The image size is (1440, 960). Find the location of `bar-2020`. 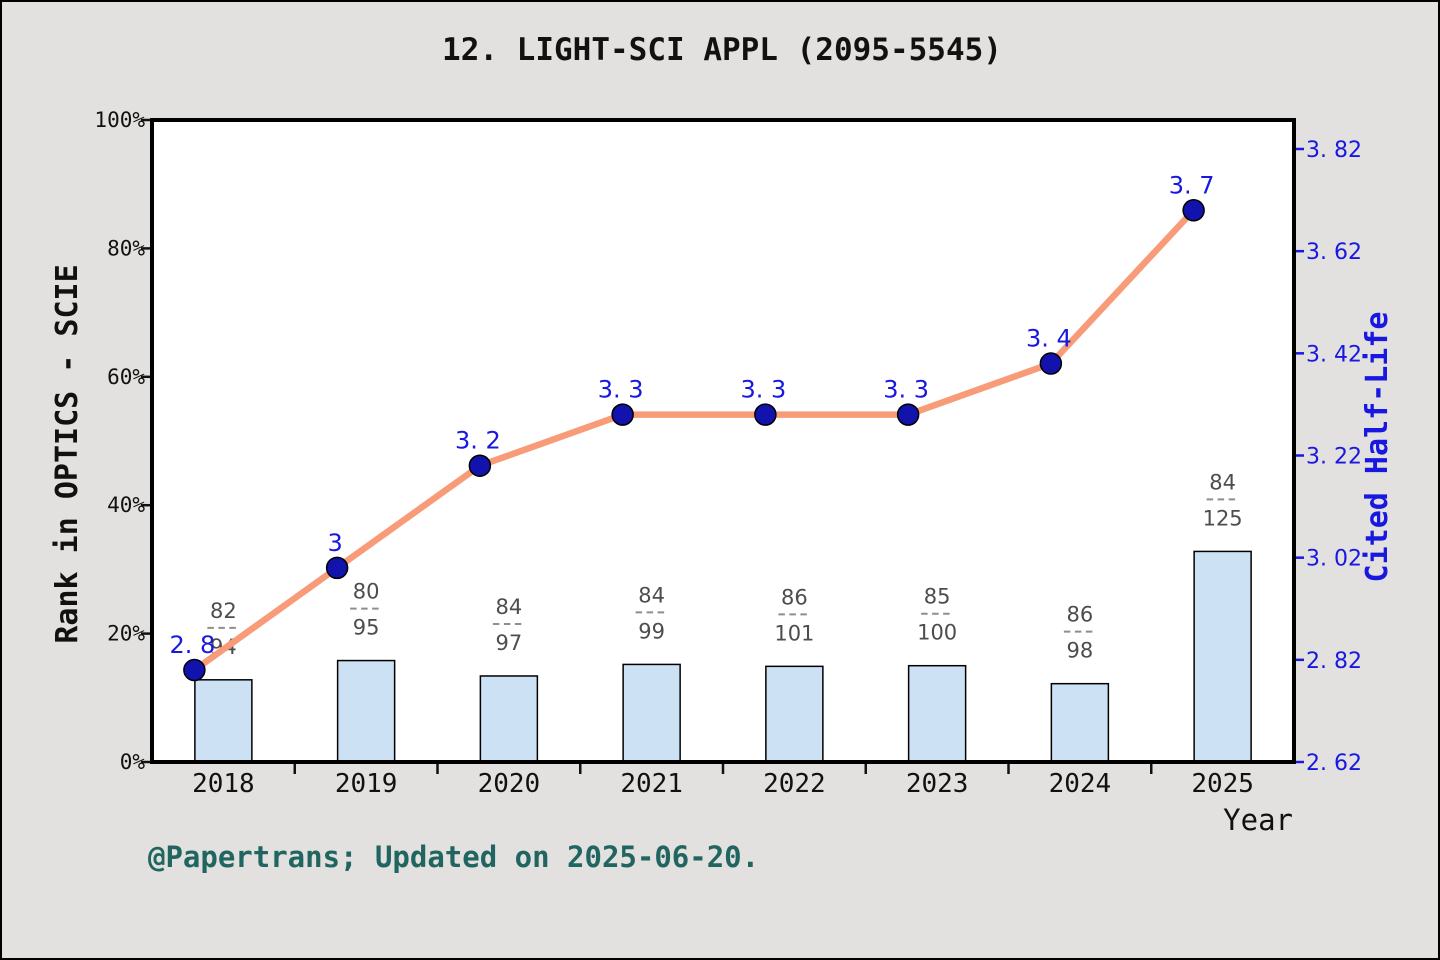

bar-2020 is located at coordinates (509, 719).